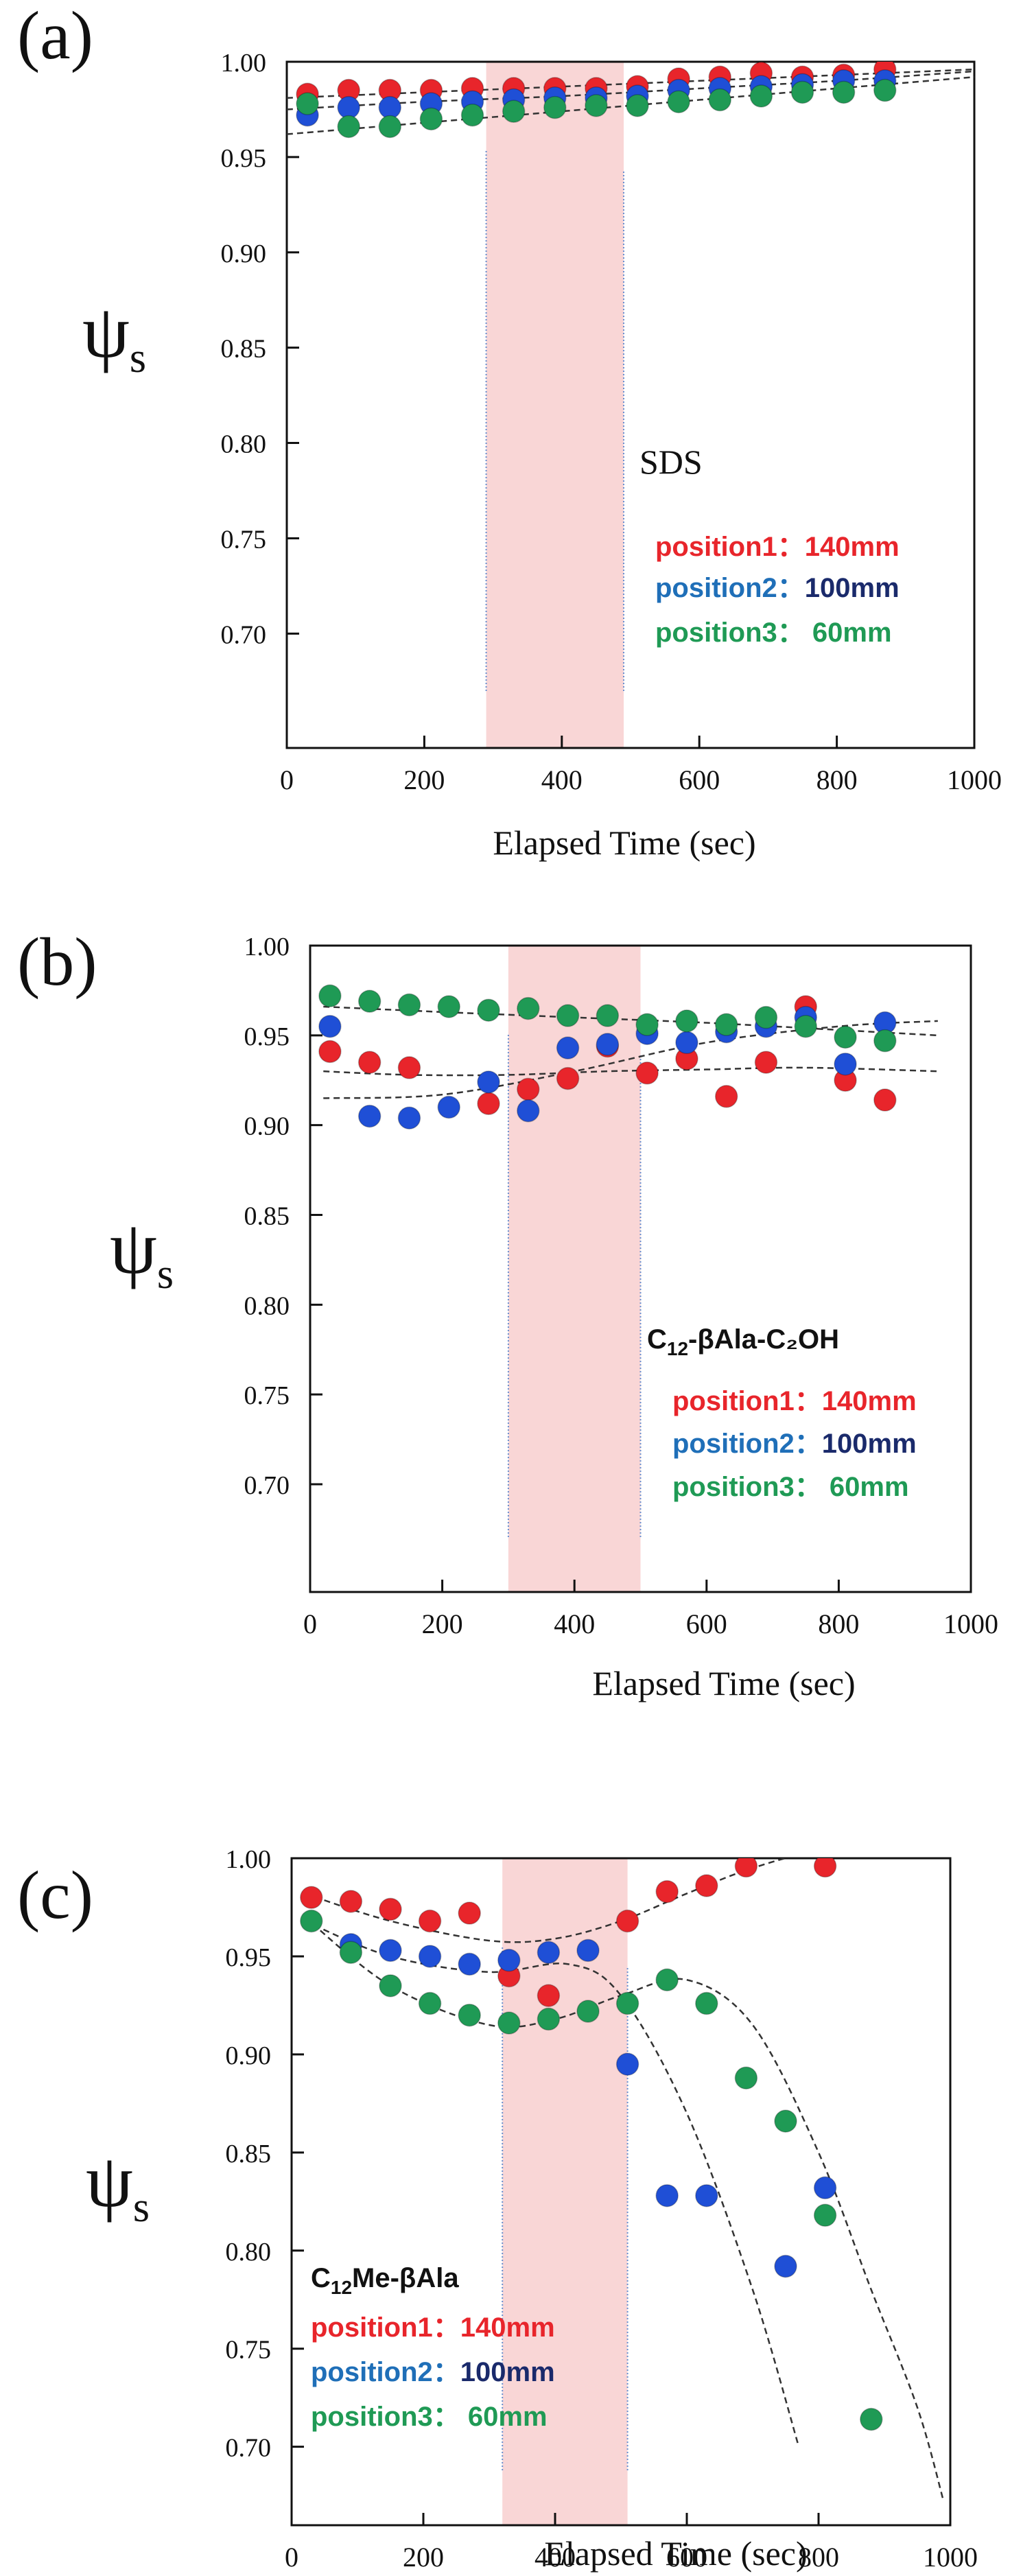  I want to click on annotation-compound: C12Me-βAla, so click(385, 2280).